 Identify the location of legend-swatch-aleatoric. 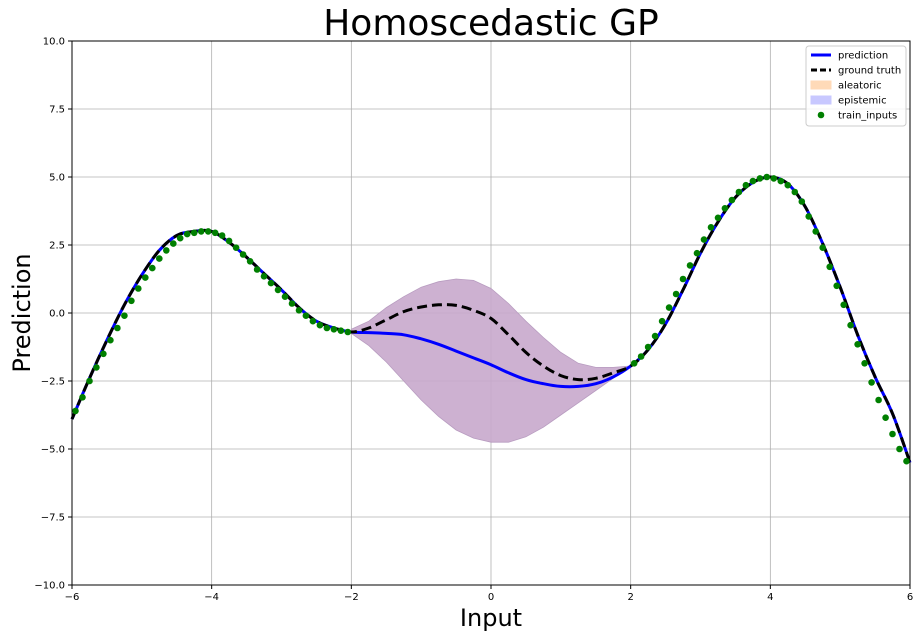
(821, 85).